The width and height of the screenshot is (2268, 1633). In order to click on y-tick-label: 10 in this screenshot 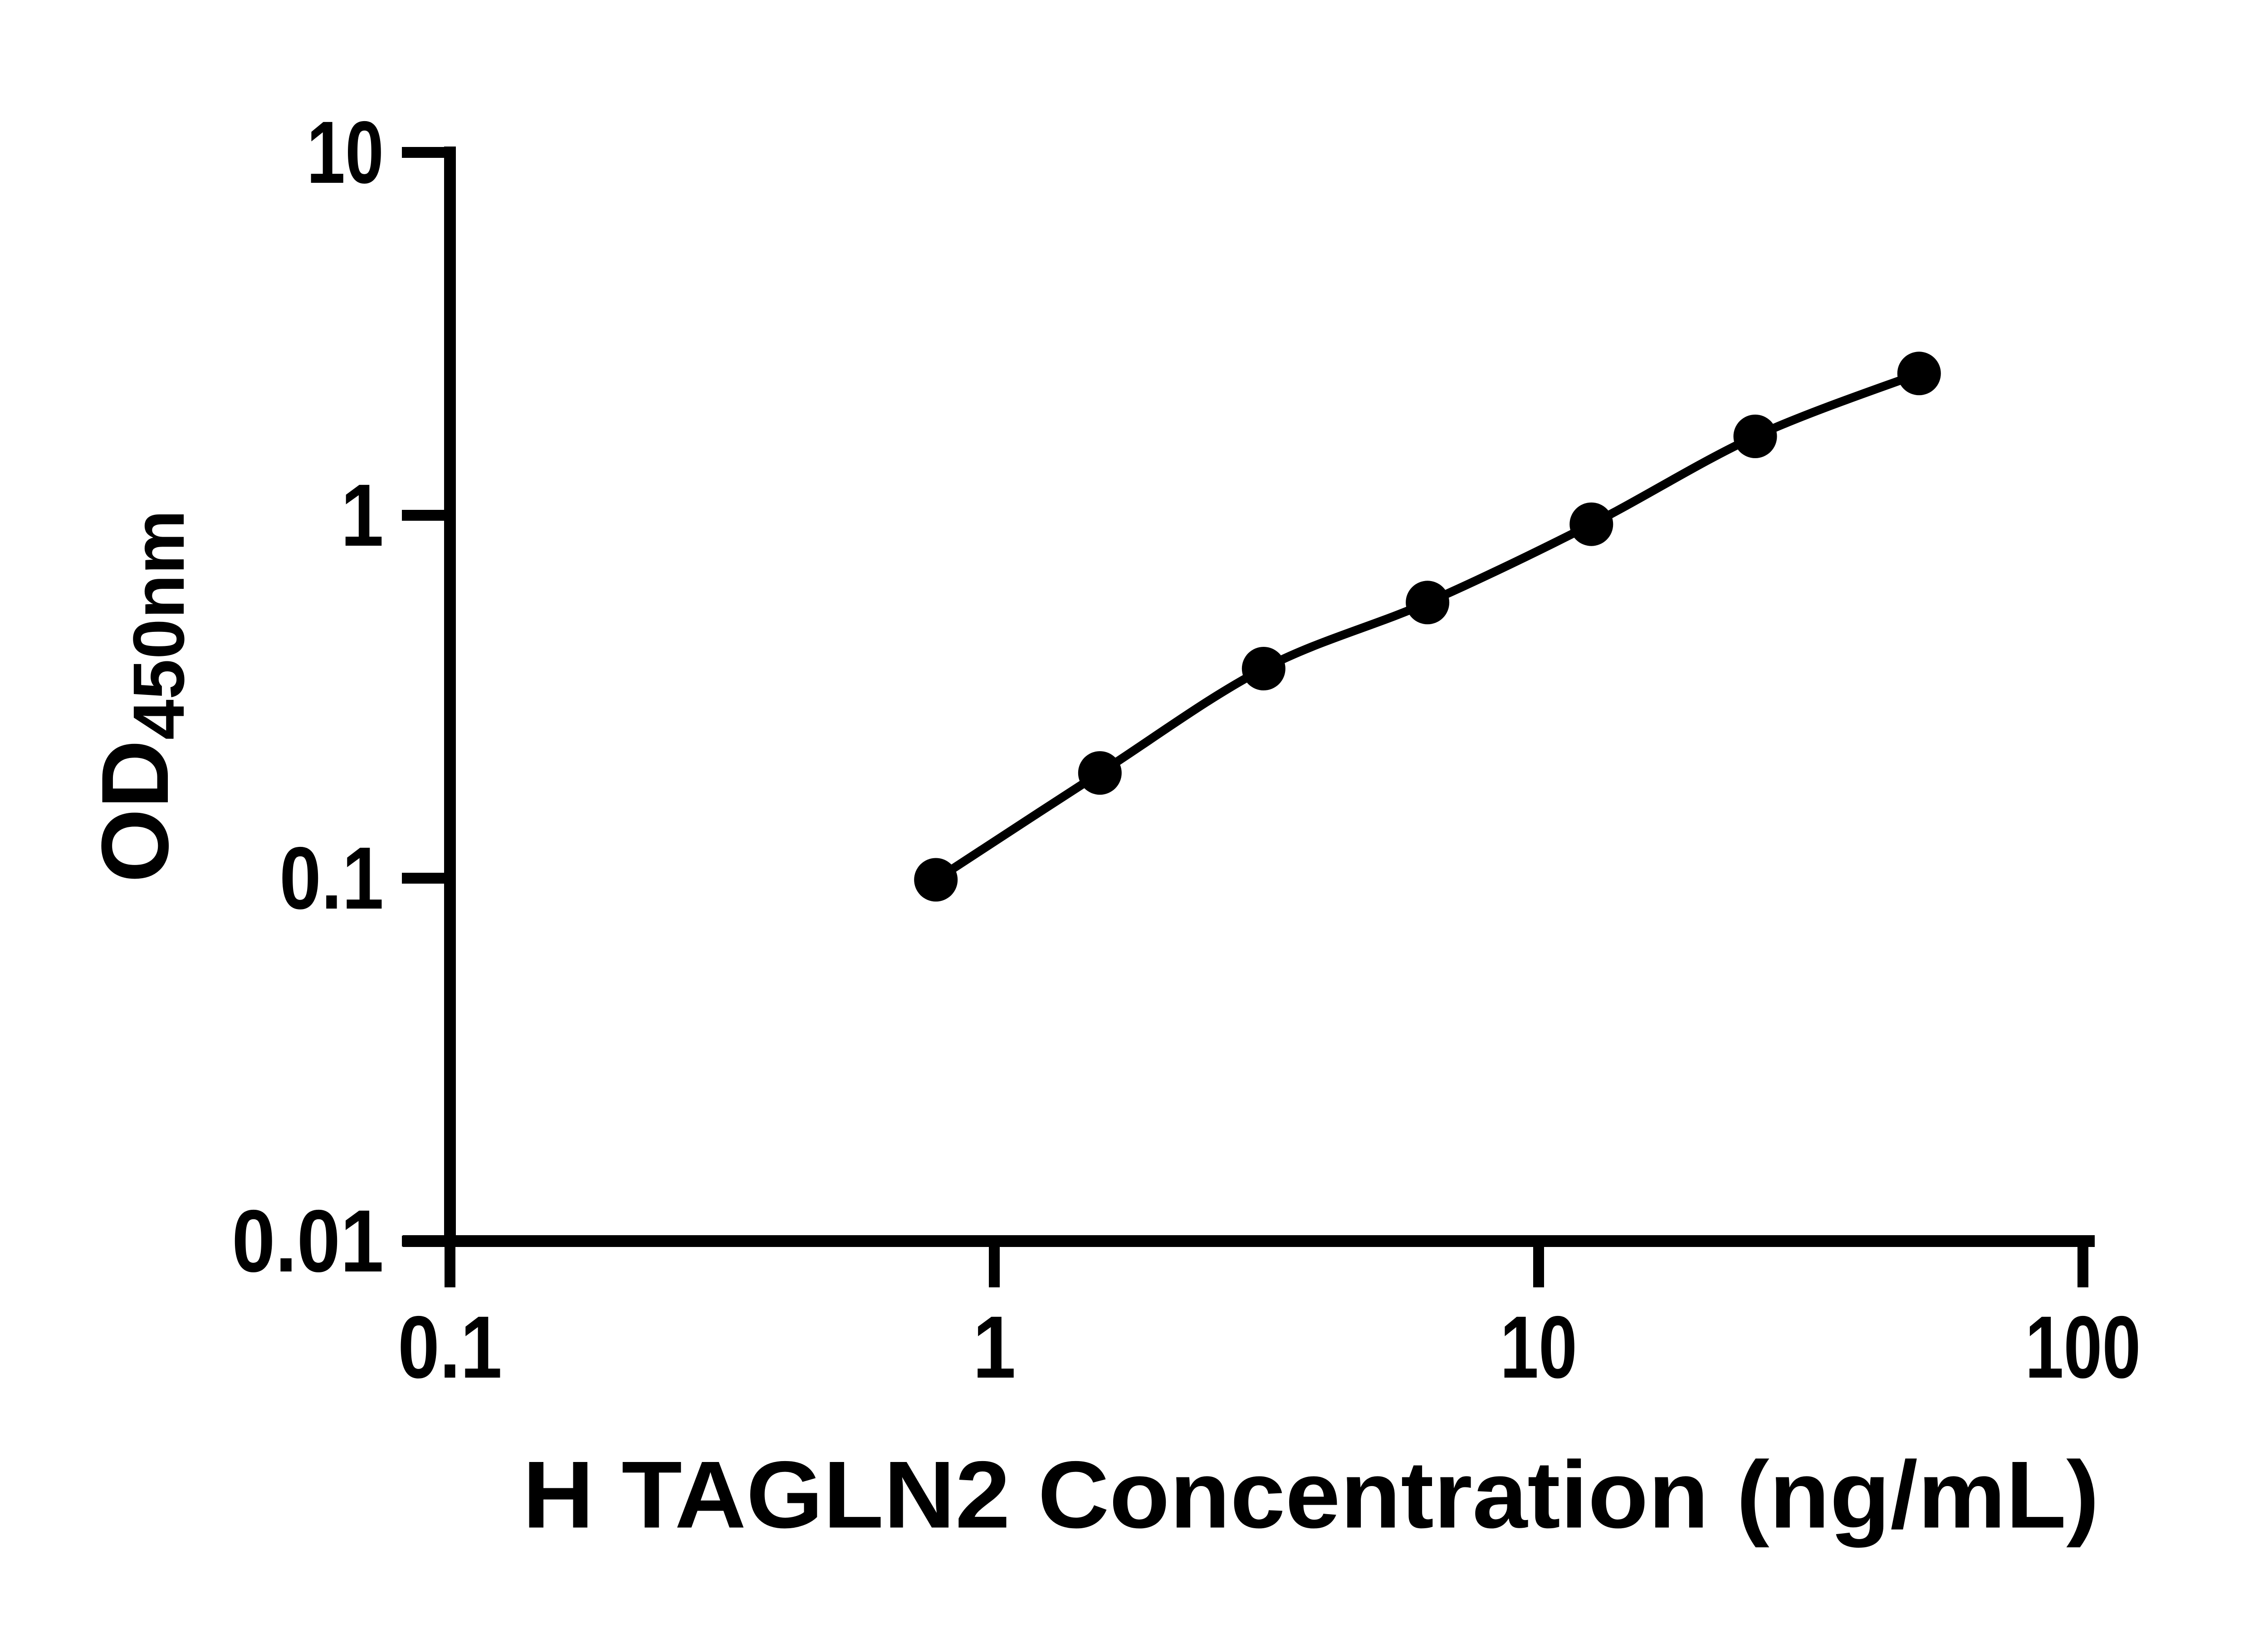, I will do `click(346, 152)`.